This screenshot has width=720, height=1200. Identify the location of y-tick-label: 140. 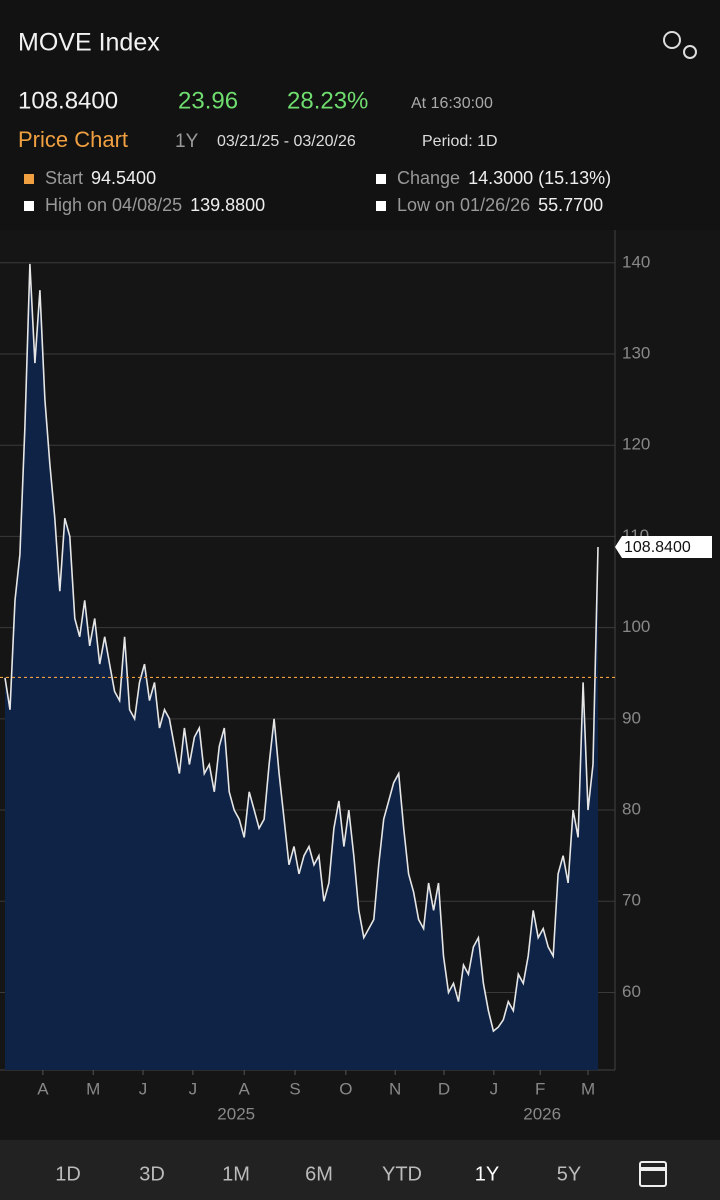
(636, 261).